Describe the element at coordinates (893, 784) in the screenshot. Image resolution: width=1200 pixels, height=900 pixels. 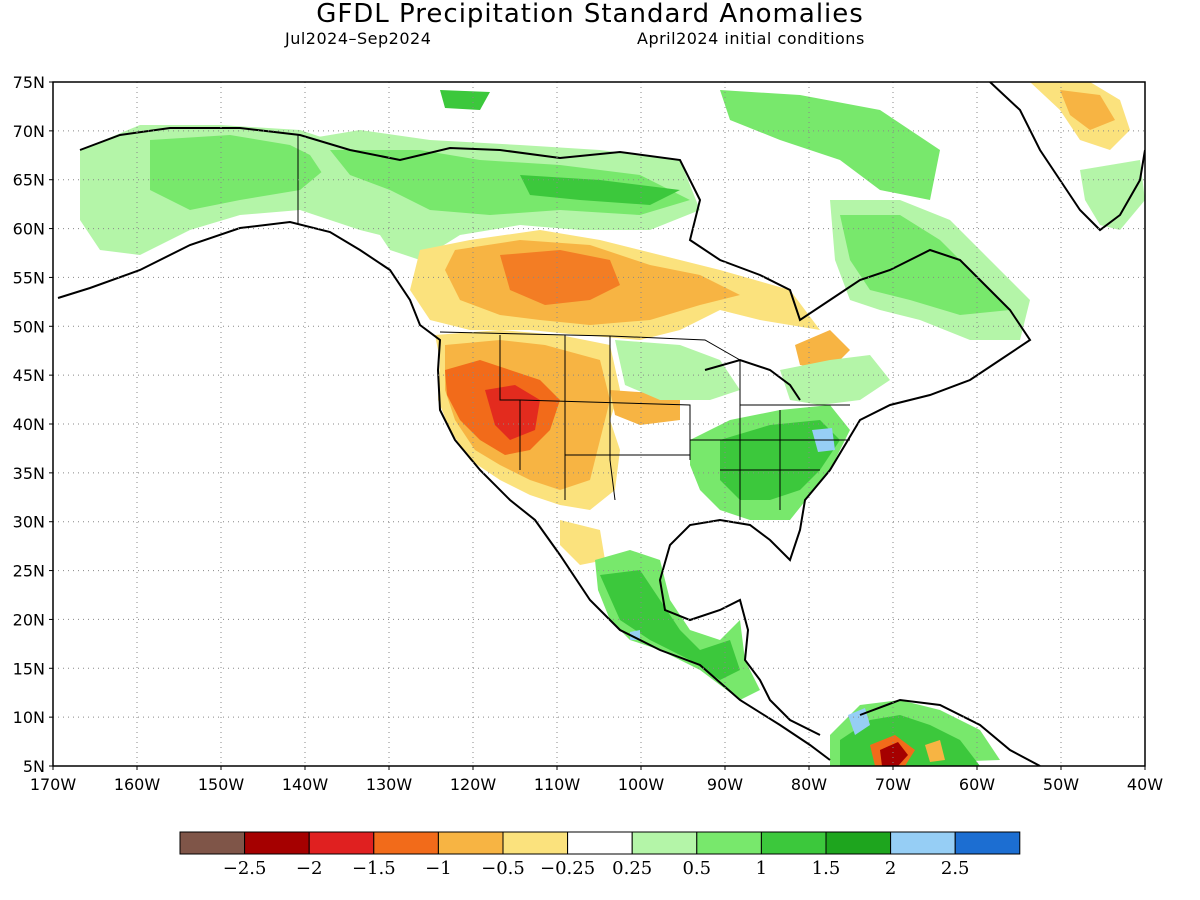
I see `lon-tick-label: 70W` at that location.